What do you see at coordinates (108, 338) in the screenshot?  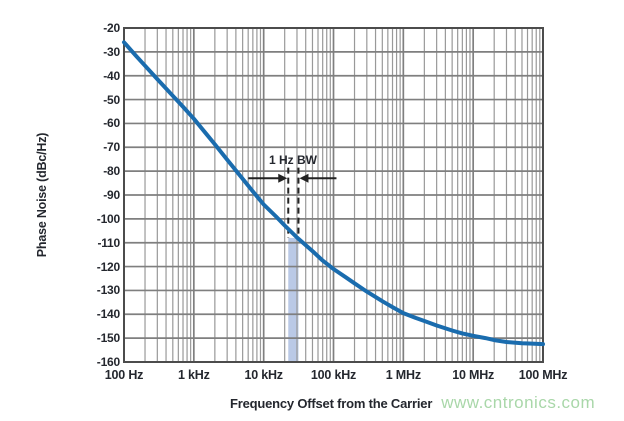 I see `y-tick-label: -150` at bounding box center [108, 338].